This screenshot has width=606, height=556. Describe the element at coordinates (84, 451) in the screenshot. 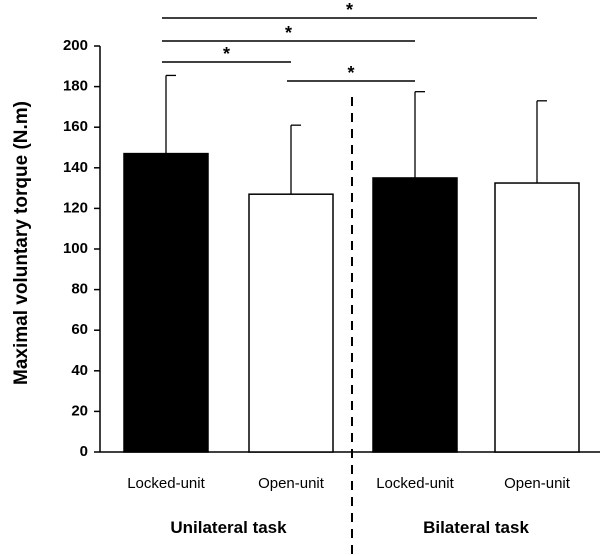

I see `y-tick-label: 0` at that location.